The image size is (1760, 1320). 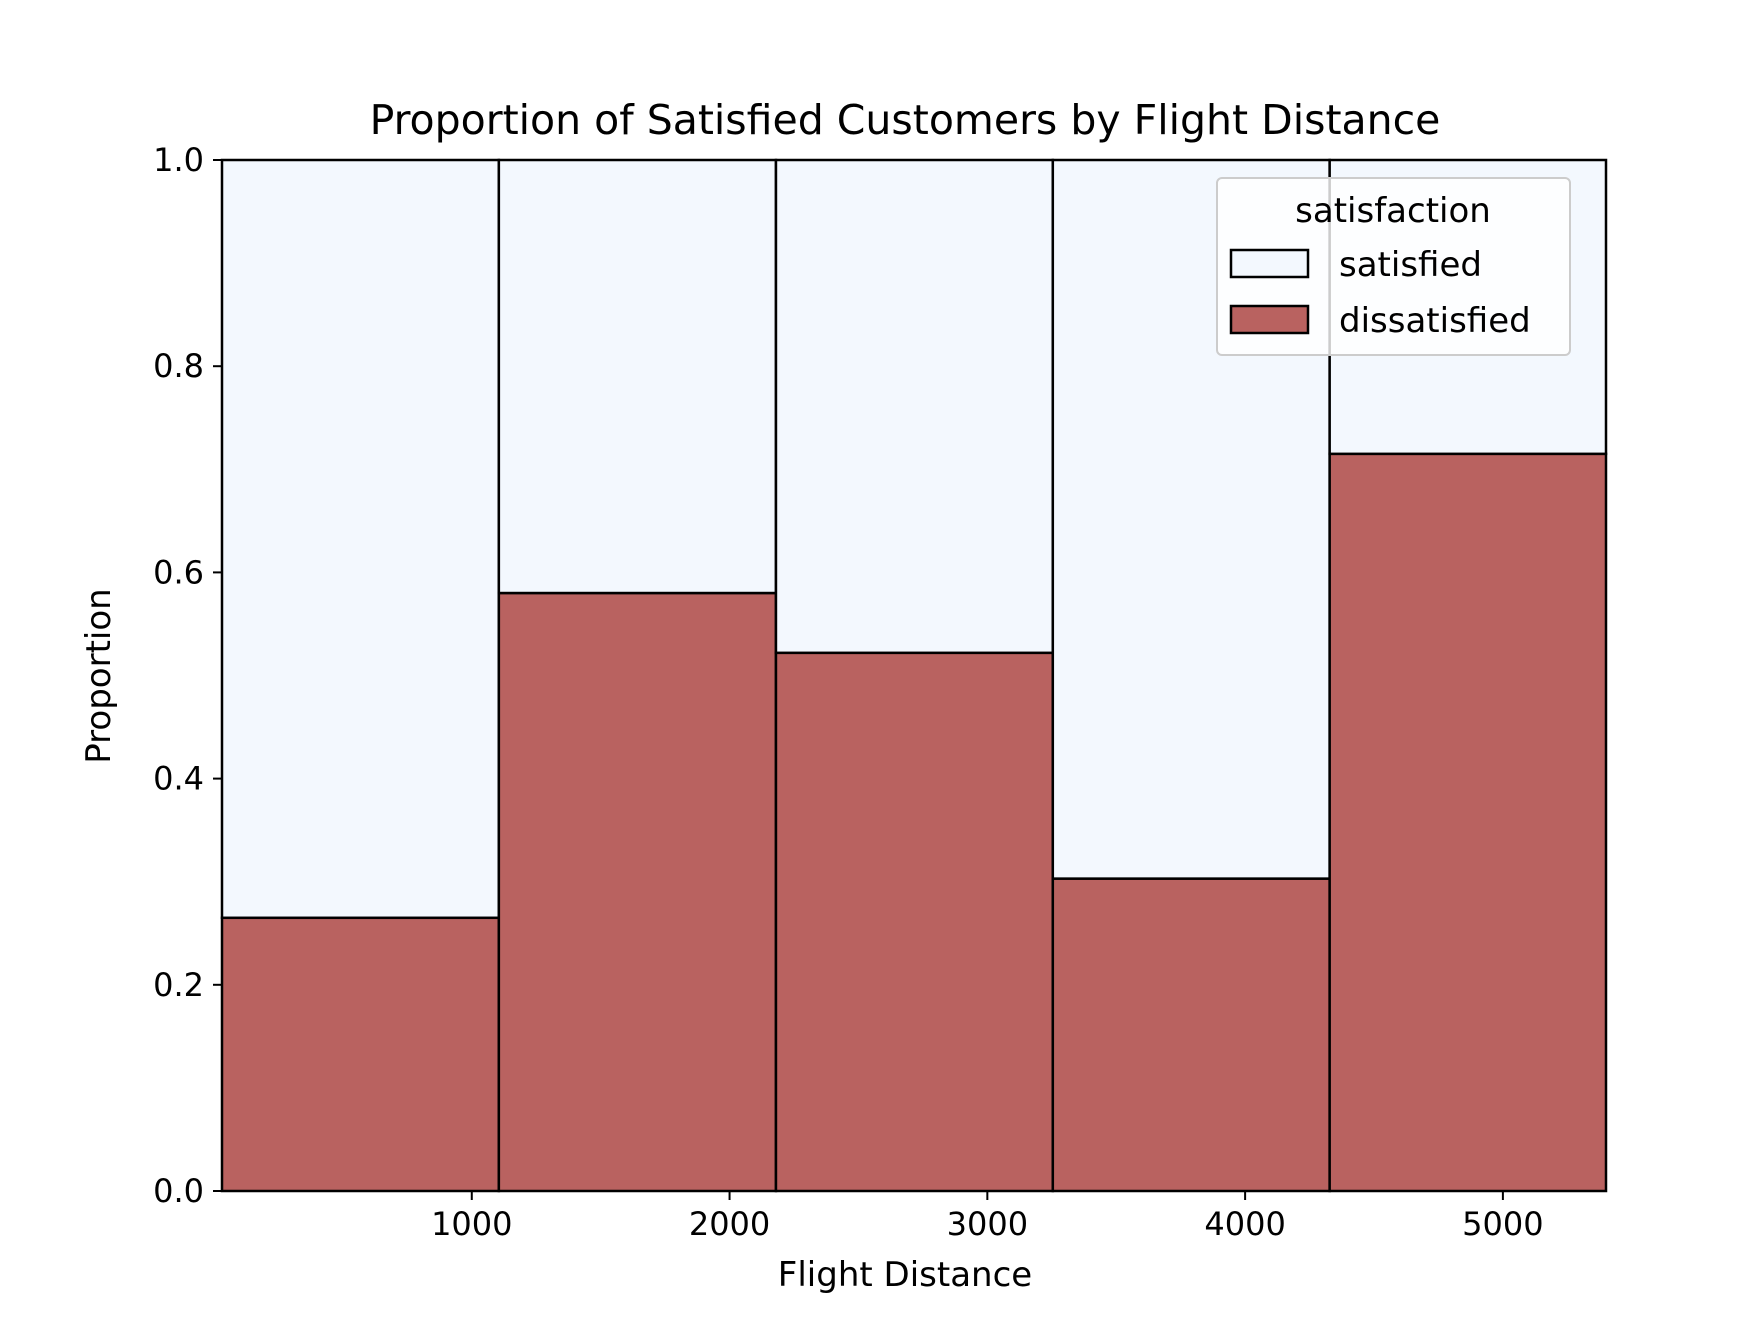 I want to click on legend: satisfaction satisfied dissatisfied, so click(x=1393, y=266).